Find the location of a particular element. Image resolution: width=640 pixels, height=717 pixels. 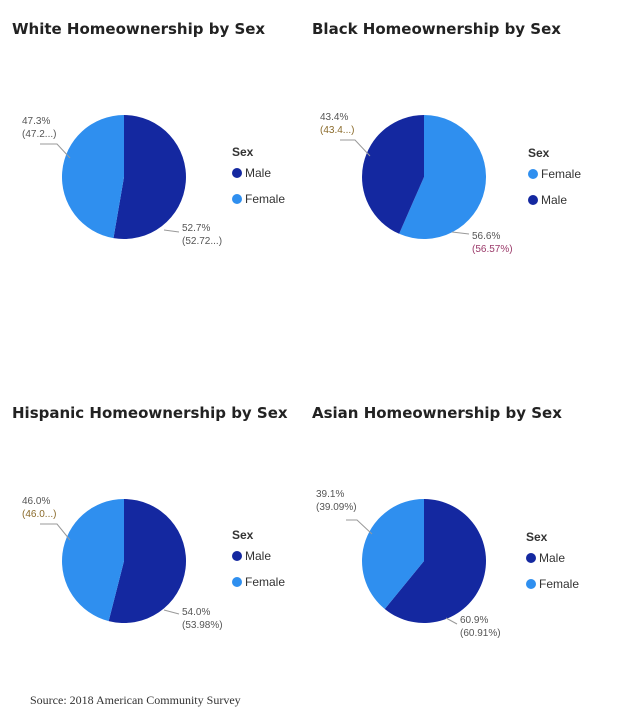

slice-detail: (47.2...) is located at coordinates (39, 134).